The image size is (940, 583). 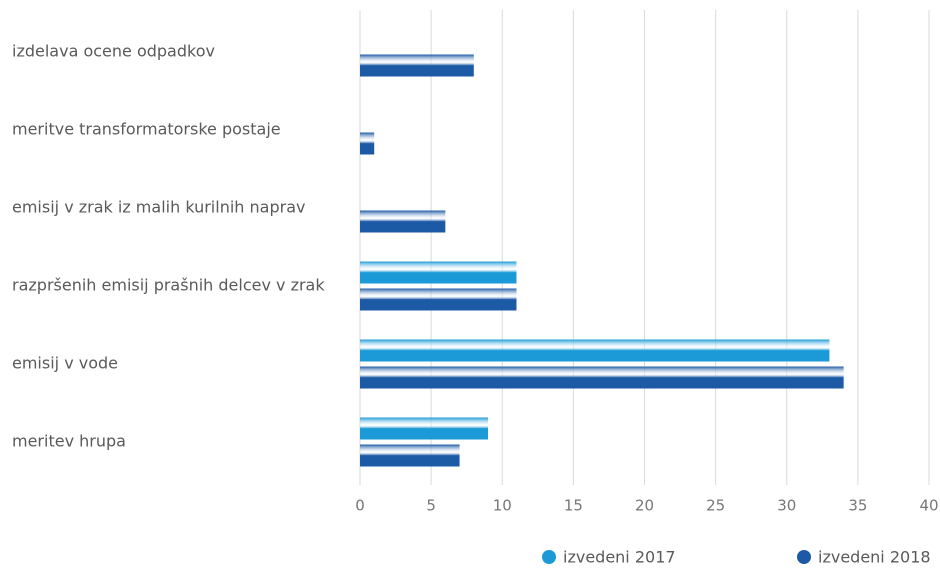 What do you see at coordinates (168, 285) in the screenshot?
I see `category-label: razpršenih emisij prašnih delcev v zrak` at bounding box center [168, 285].